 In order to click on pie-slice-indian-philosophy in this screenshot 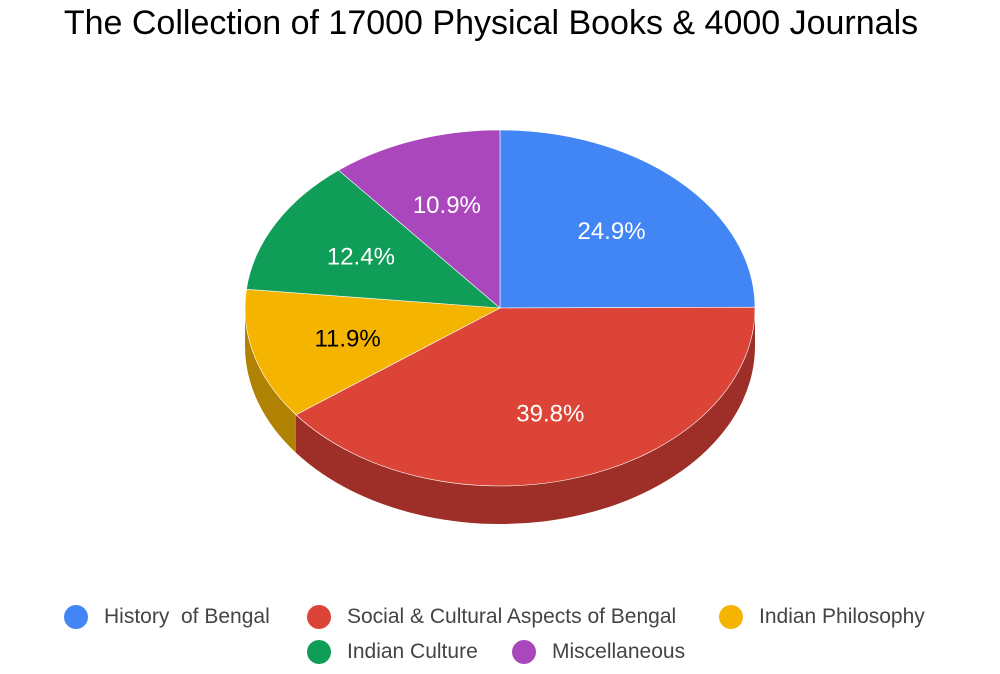, I will do `click(373, 352)`.